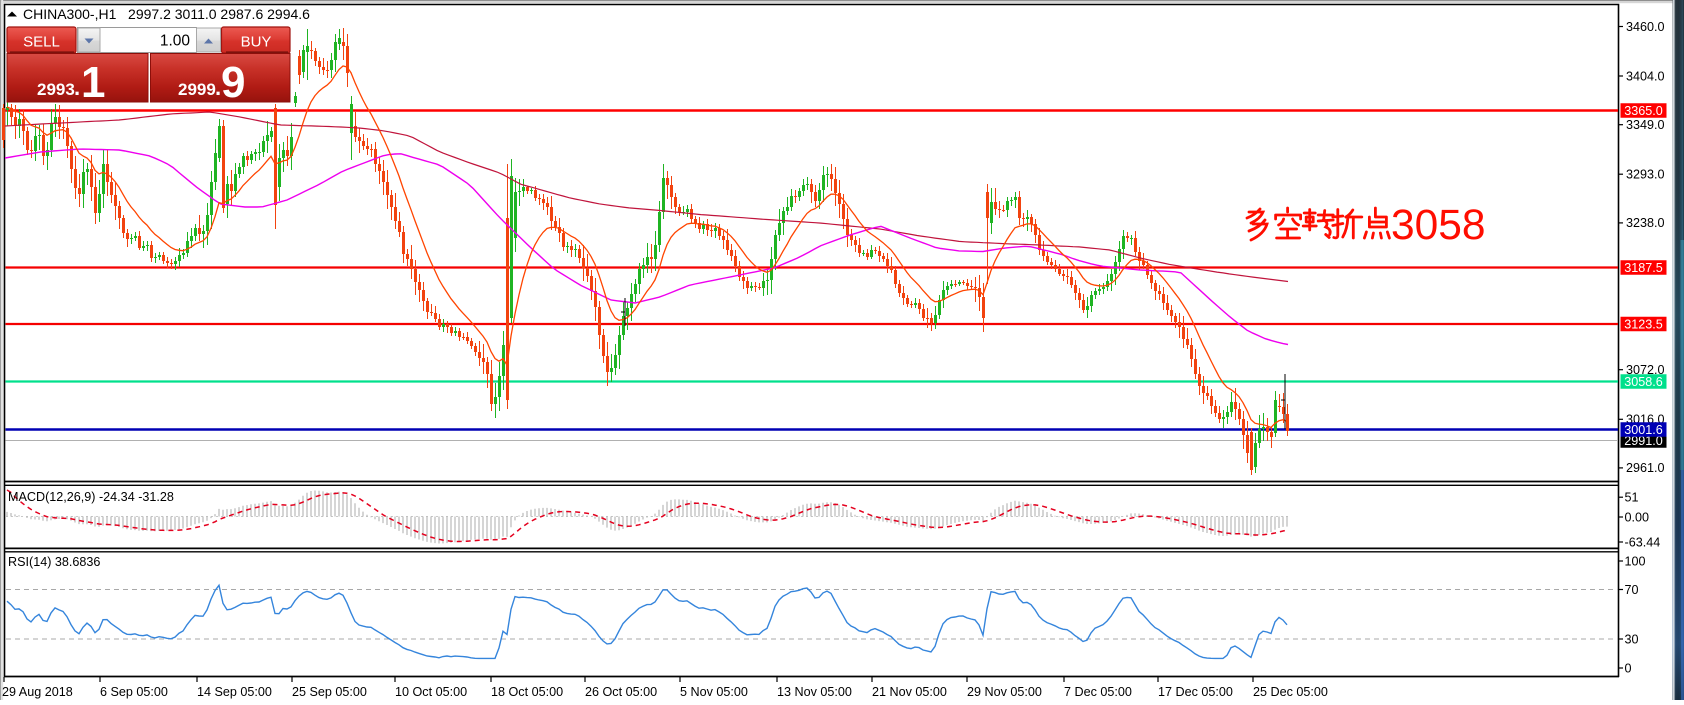  I want to click on svg-text: 51, so click(1632, 498).